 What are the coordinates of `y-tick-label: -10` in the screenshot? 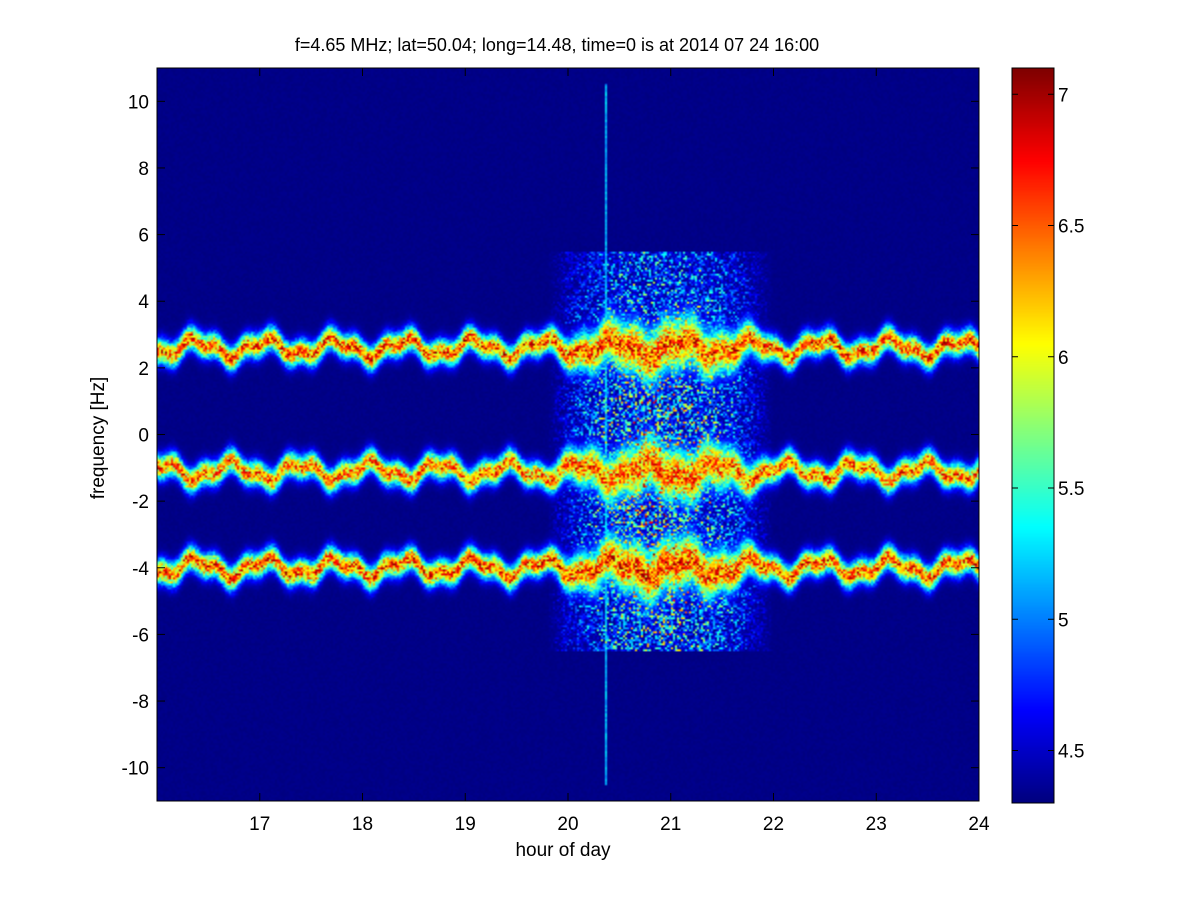 It's located at (135, 769).